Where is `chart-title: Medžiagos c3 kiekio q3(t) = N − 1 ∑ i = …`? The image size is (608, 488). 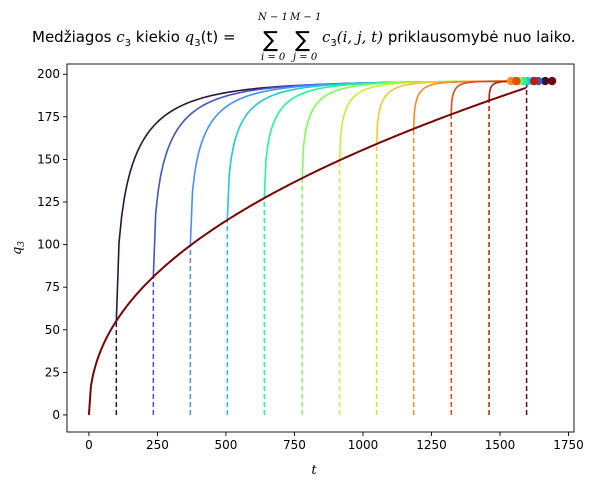
chart-title: Medžiagos c3 kiekio q3(t) = N − 1 ∑ i = … is located at coordinates (304, 37).